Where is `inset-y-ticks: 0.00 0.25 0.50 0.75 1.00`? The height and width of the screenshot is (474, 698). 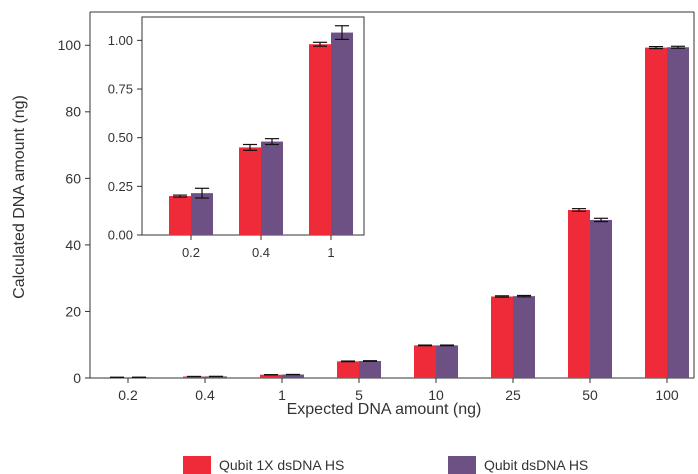
inset-y-ticks: 0.00 0.25 0.50 0.75 1.00 is located at coordinates (125, 138).